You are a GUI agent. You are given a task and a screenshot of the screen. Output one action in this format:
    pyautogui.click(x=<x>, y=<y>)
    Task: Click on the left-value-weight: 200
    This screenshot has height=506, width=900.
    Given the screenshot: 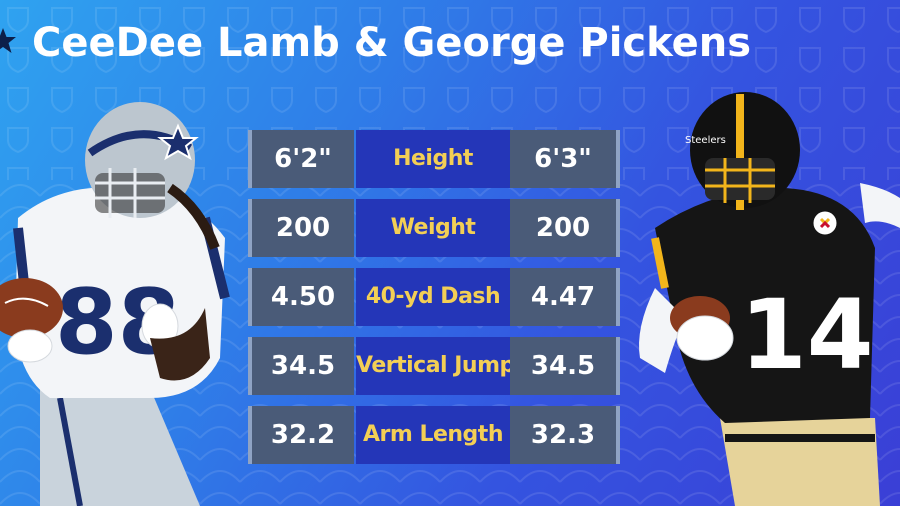 What is the action you would take?
    pyautogui.click(x=301, y=228)
    